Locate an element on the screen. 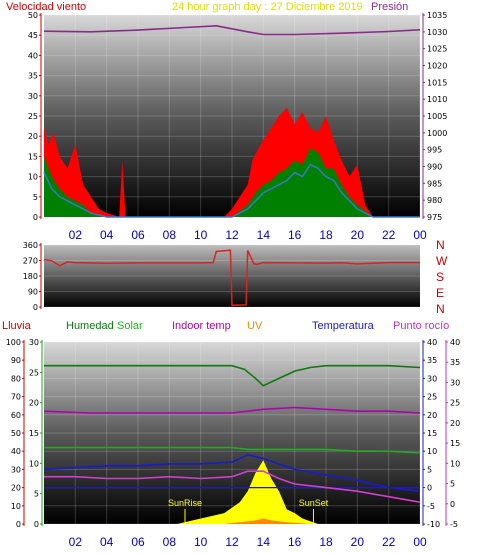 This screenshot has width=499, height=555. temperature-right-tick-label: 30 is located at coordinates (432, 378).